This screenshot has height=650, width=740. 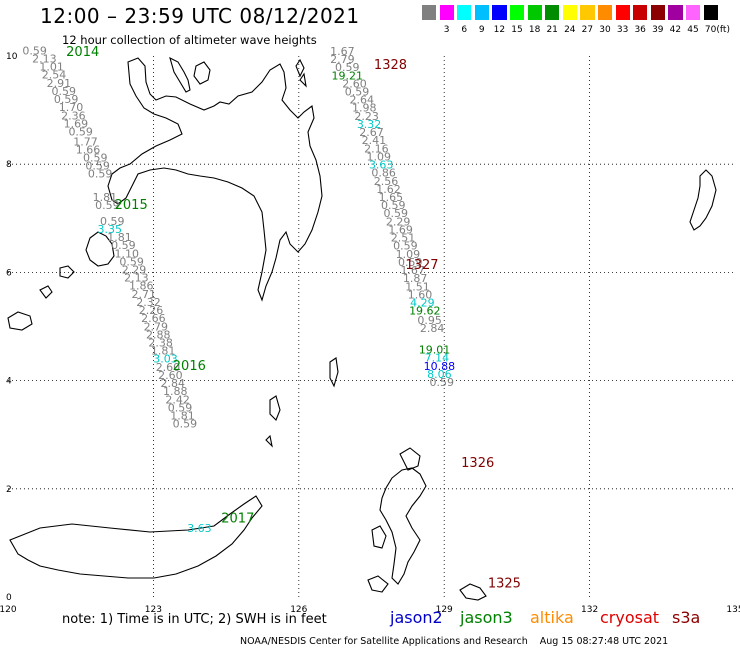 What do you see at coordinates (390, 65) in the screenshot?
I see `pass-label: 1328` at bounding box center [390, 65].